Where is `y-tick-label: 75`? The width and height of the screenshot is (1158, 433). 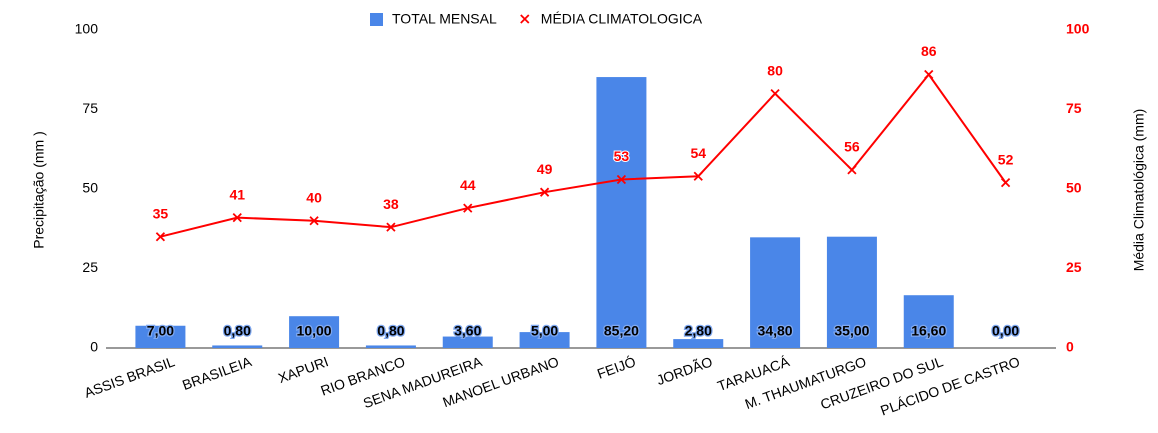
y-tick-label: 75 is located at coordinates (90, 108).